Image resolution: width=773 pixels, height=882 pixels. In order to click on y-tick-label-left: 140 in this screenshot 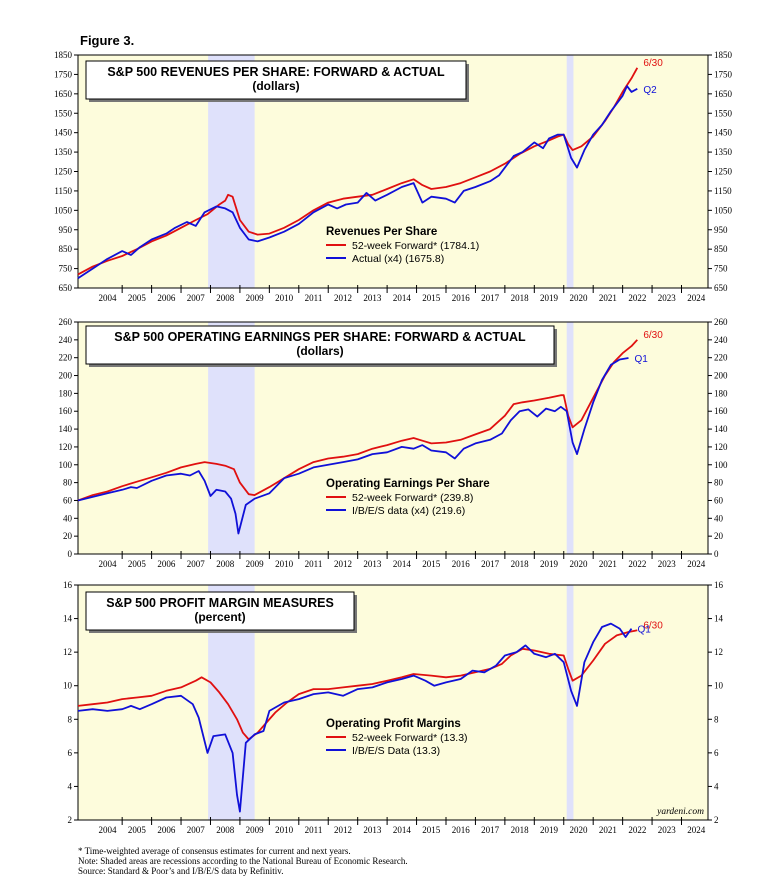, I will do `click(66, 429)`.